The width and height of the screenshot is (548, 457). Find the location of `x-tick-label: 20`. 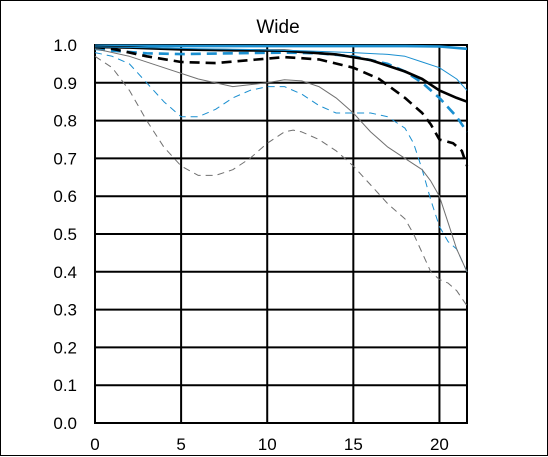

x-tick-label: 20 is located at coordinates (439, 444).